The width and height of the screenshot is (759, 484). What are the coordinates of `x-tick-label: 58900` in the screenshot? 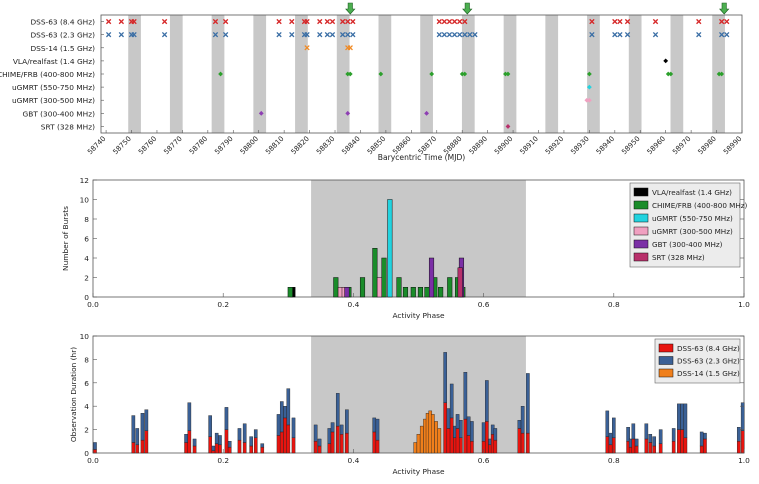 It's located at (503, 145).